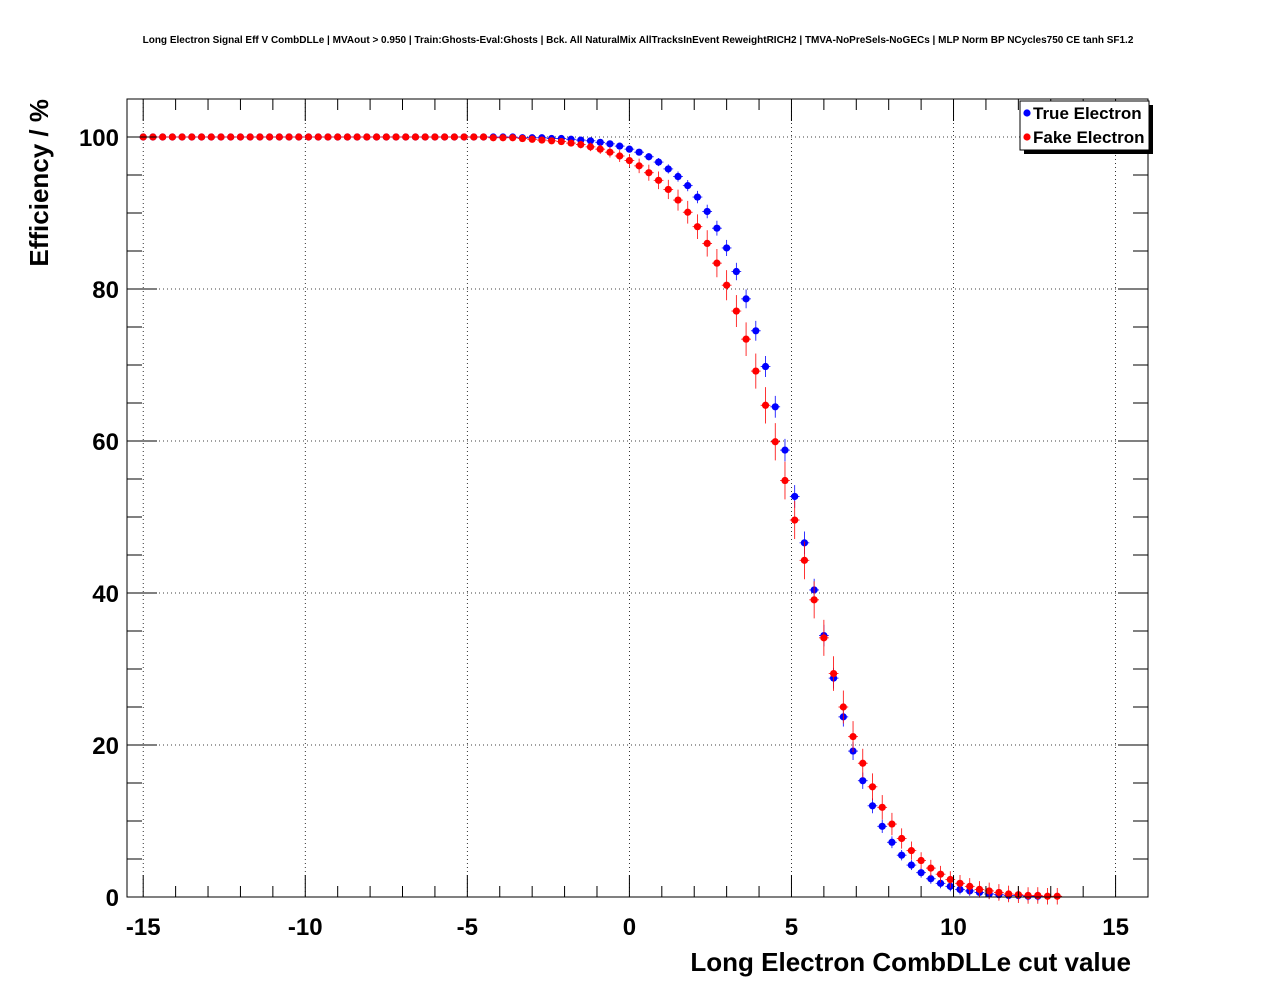  What do you see at coordinates (105, 290) in the screenshot?
I see `y-tick-label: 80` at bounding box center [105, 290].